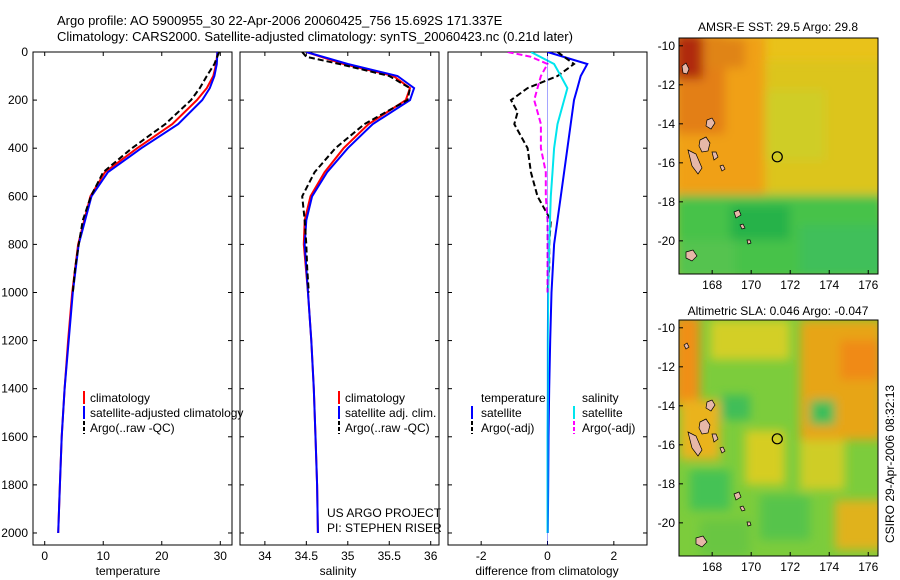 This screenshot has height=580, width=900. Describe the element at coordinates (778, 311) in the screenshot. I see `sla-map-title: Altimetric SLA: 0.046 Argo: -0.047` at that location.